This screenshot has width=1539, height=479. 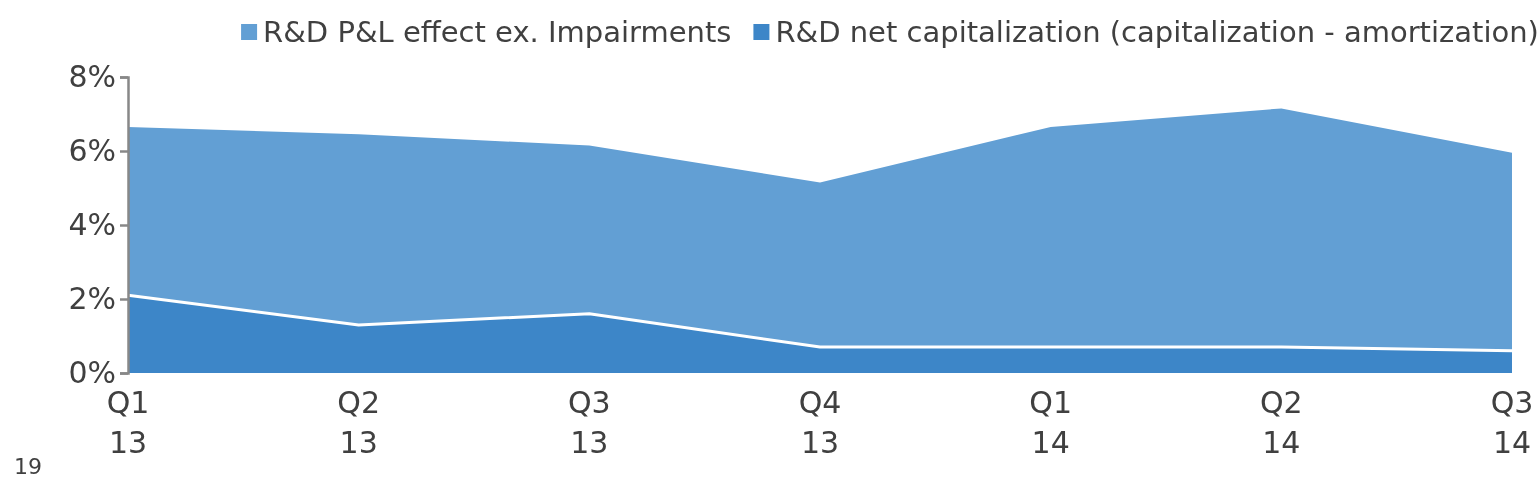 What do you see at coordinates (92, 225) in the screenshot?
I see `y-tick-label: 4%` at bounding box center [92, 225].